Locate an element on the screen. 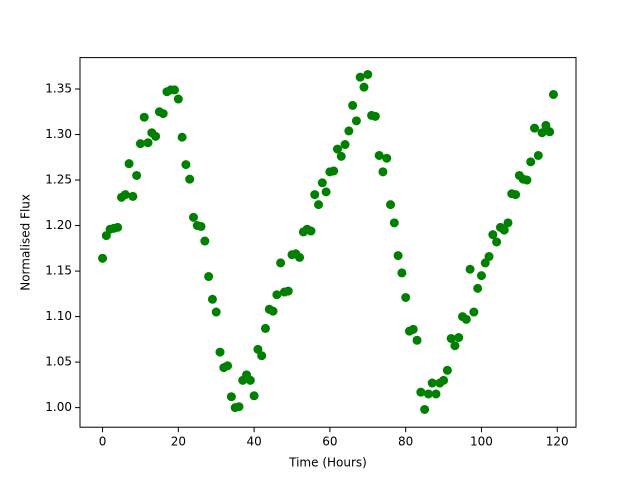 This screenshot has width=640, height=480. x-tick-label: 80 is located at coordinates (405, 442).